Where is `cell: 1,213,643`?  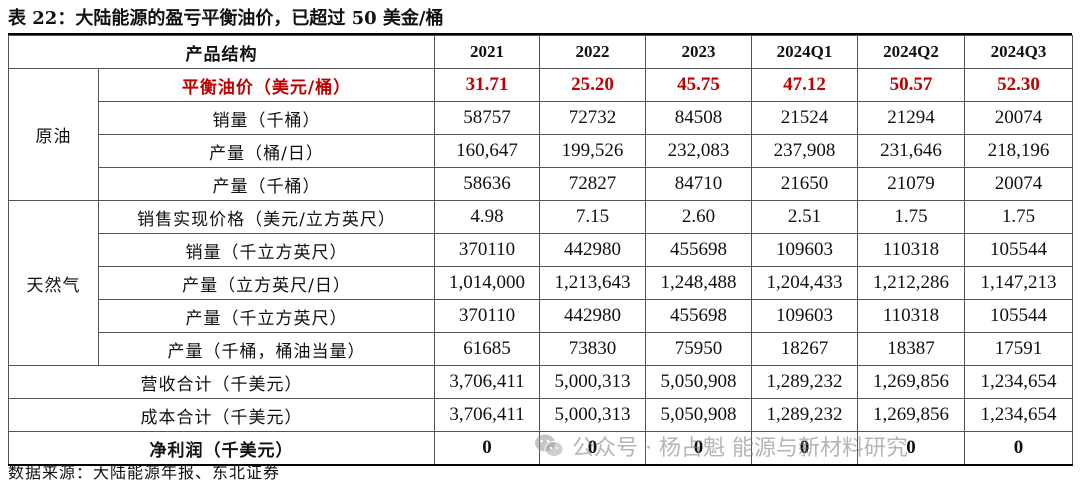
cell: 1,213,643 is located at coordinates (592, 283).